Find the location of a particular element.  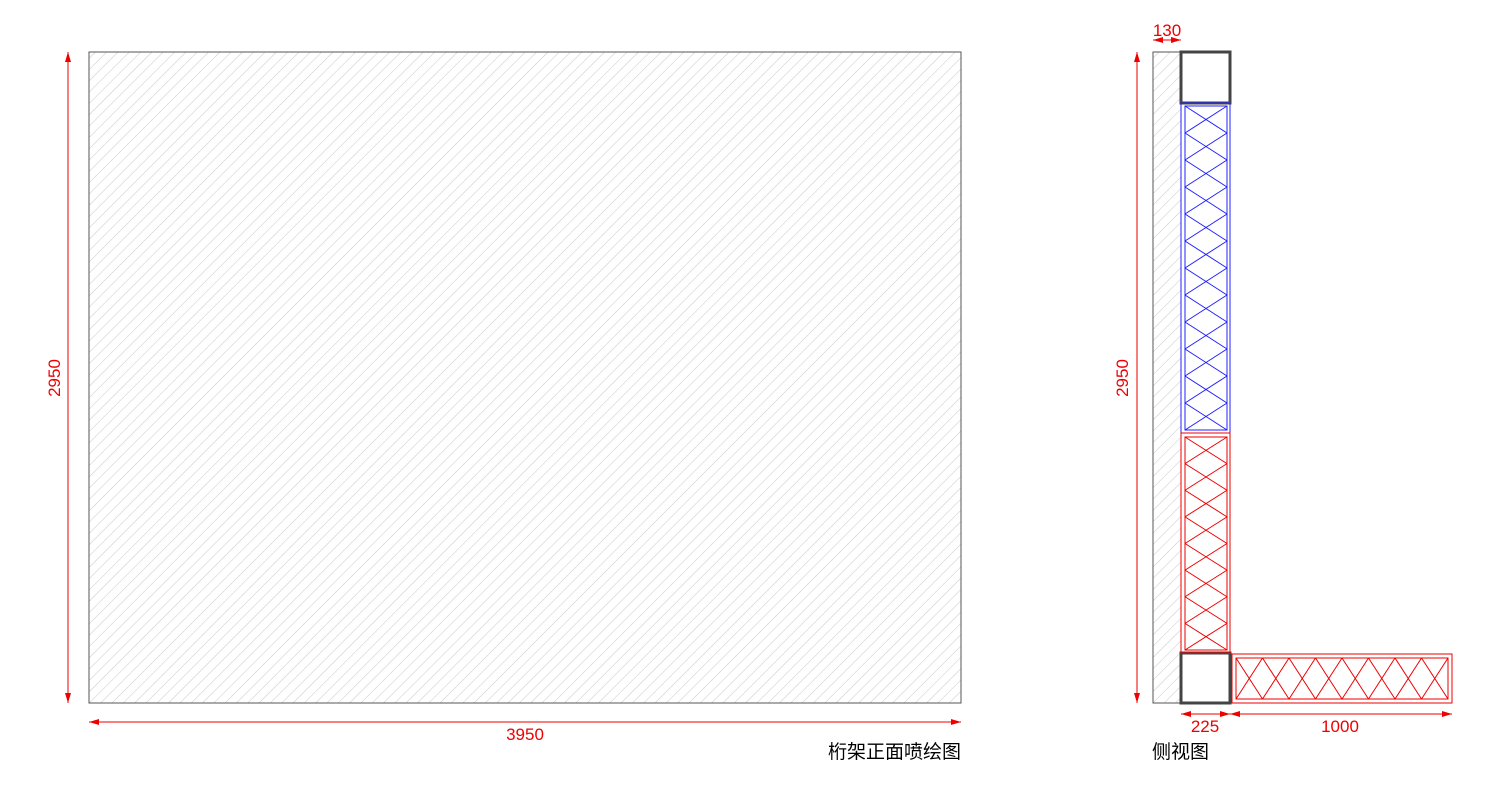

column-label: 225 is located at coordinates (1205, 726).